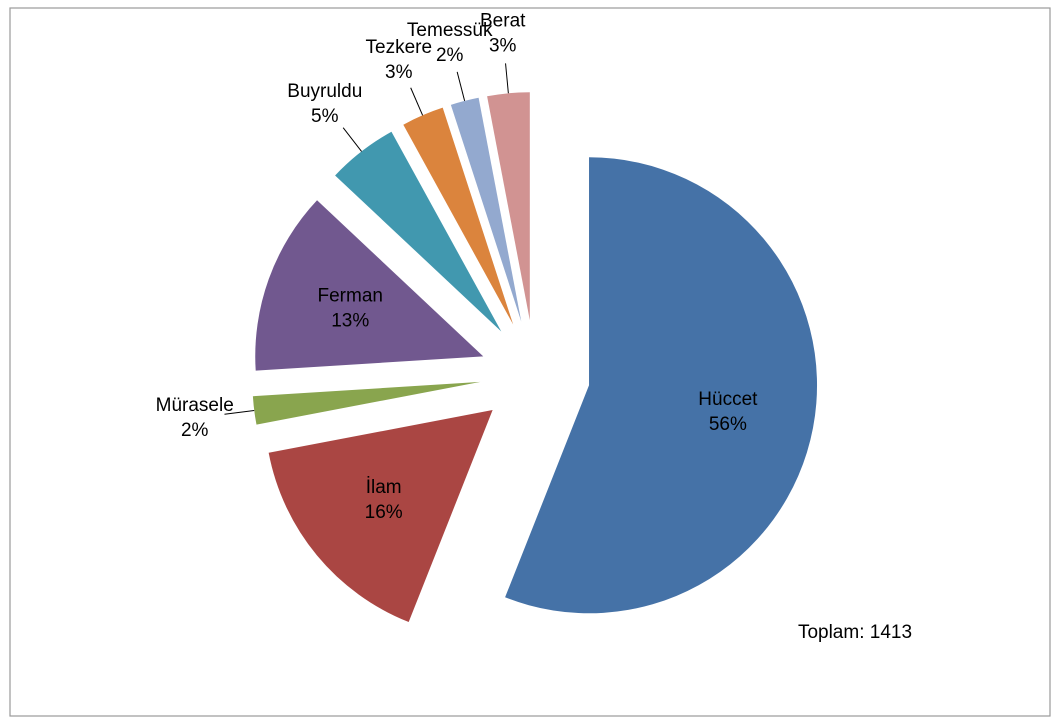  What do you see at coordinates (728, 424) in the screenshot?
I see `slice-value-label: 56%` at bounding box center [728, 424].